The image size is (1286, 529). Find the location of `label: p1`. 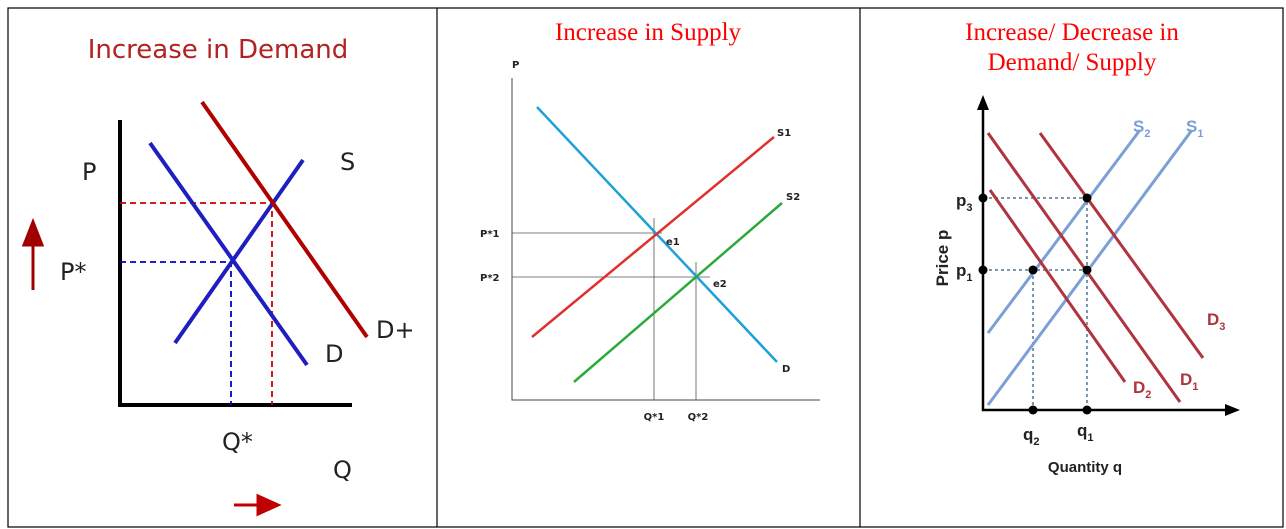

label: p1 is located at coordinates (964, 272).